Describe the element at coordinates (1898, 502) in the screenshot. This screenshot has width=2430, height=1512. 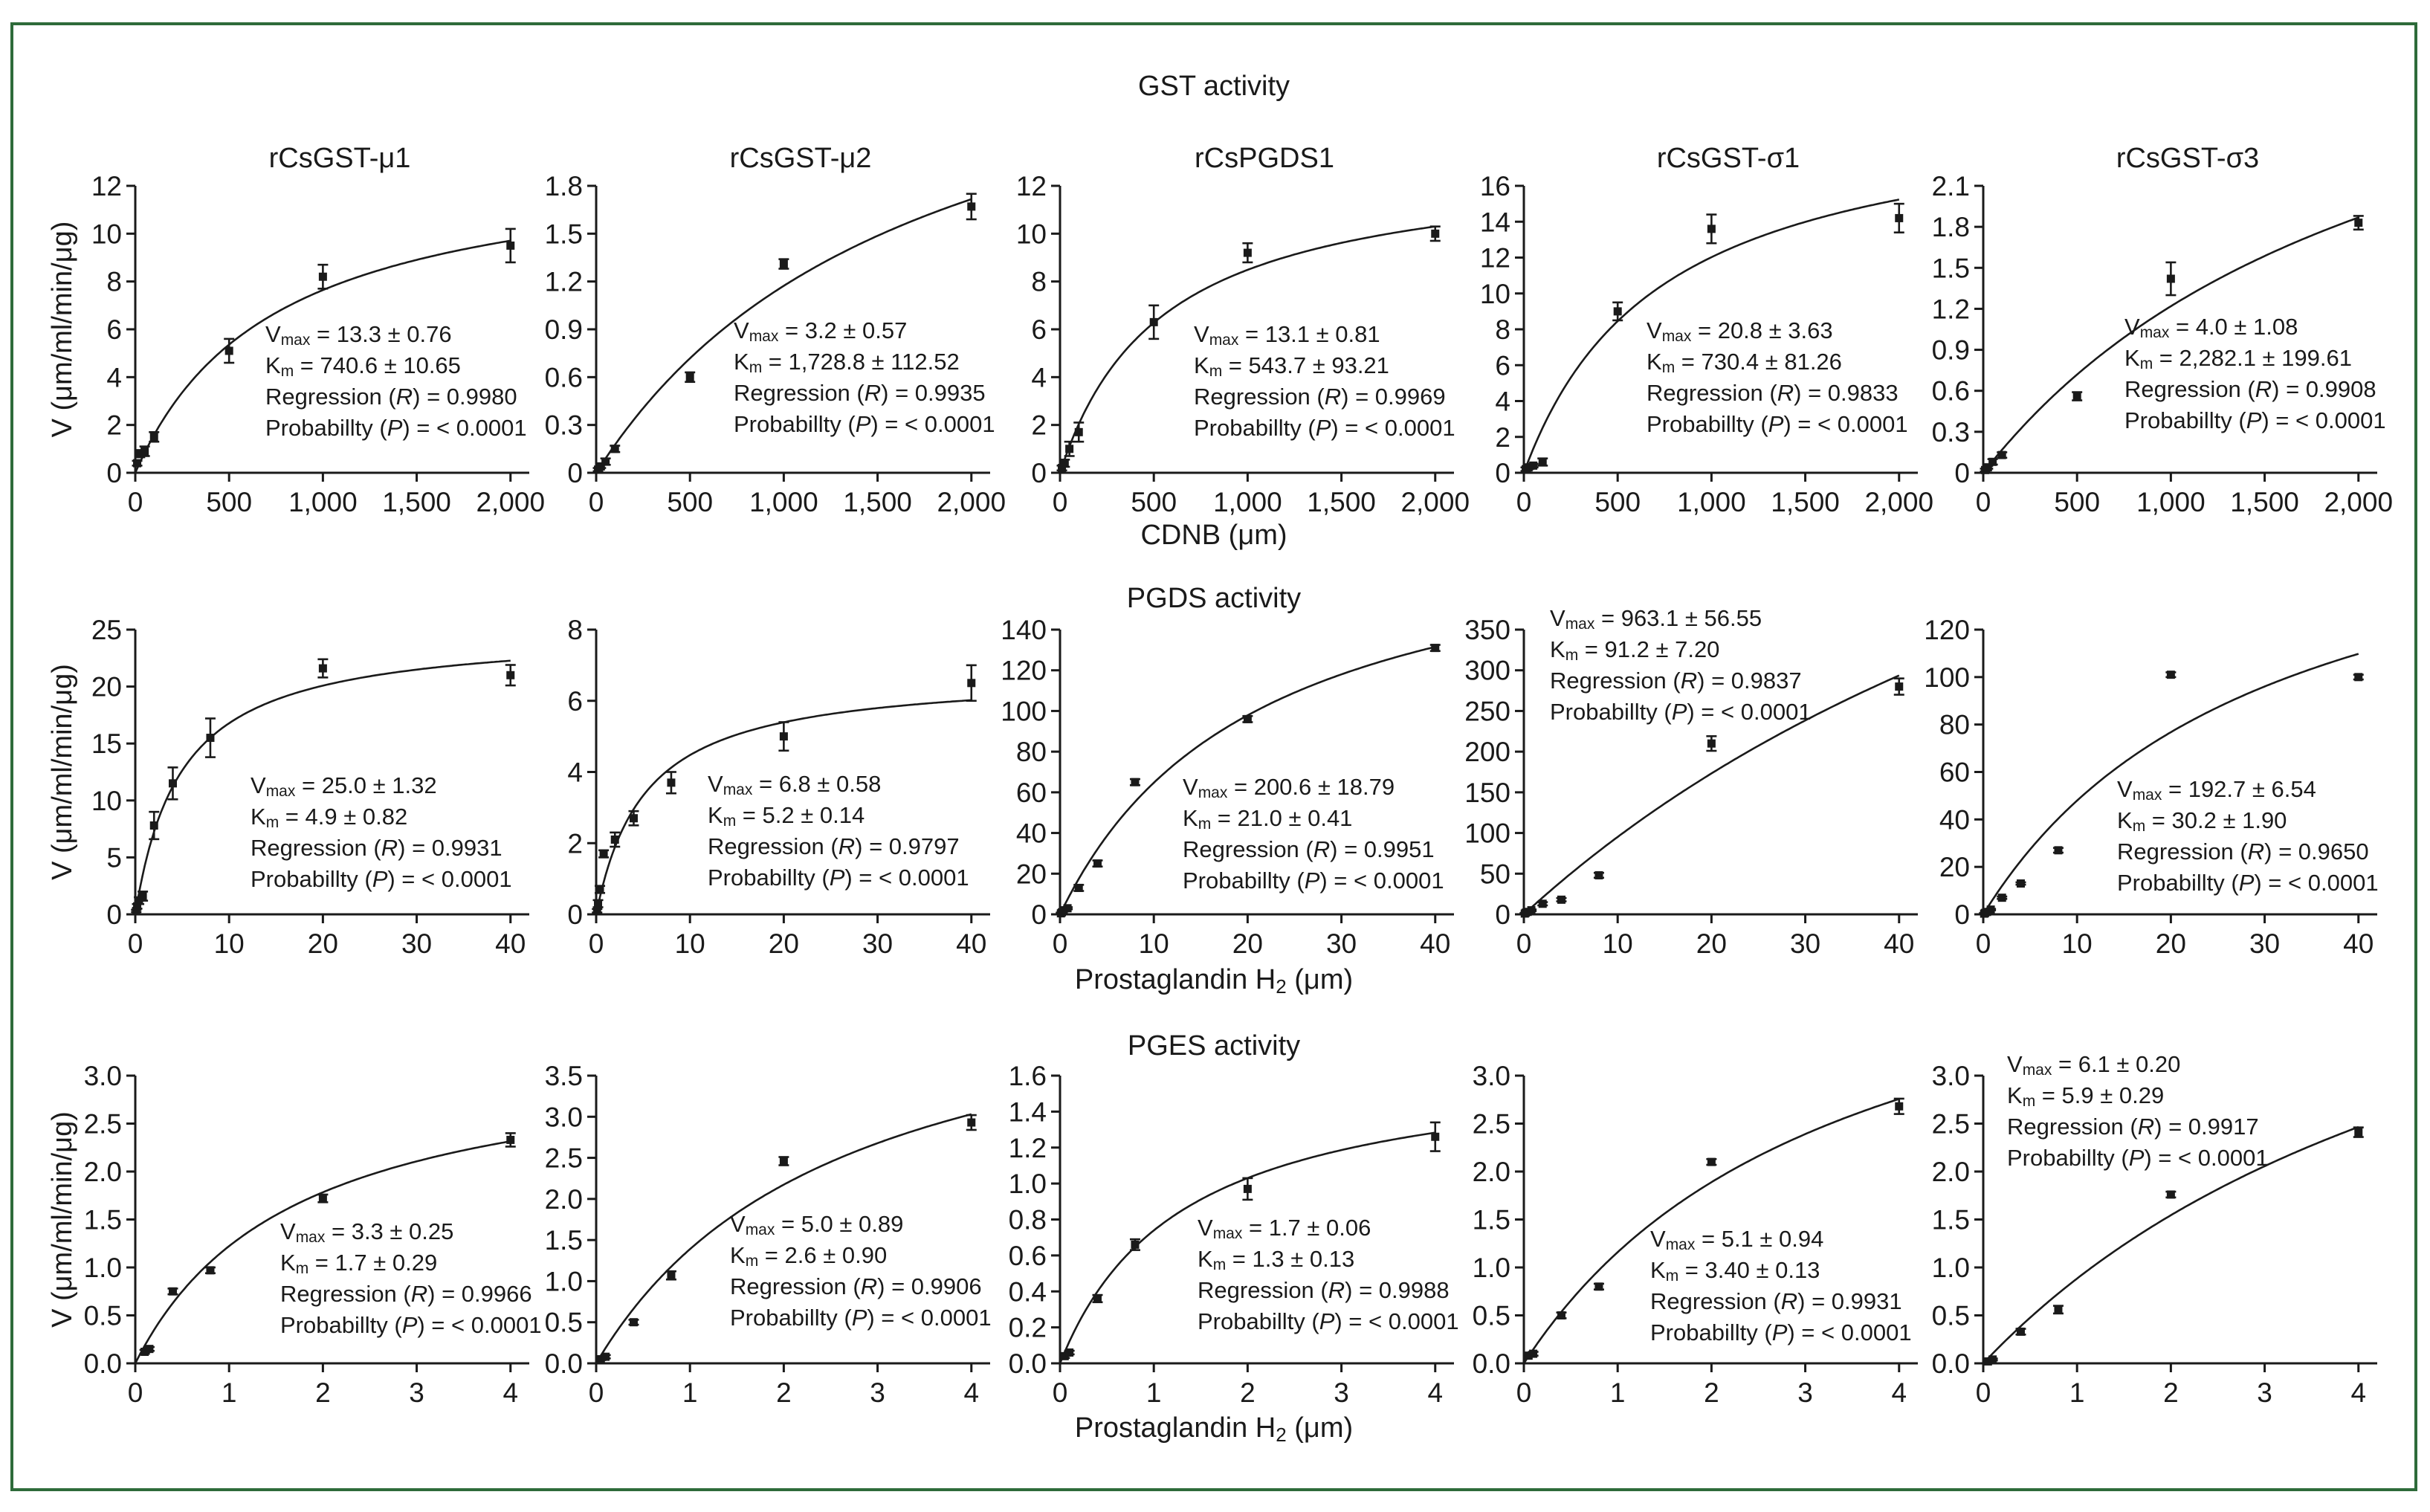
I see `x-tick-label: 2,000` at that location.